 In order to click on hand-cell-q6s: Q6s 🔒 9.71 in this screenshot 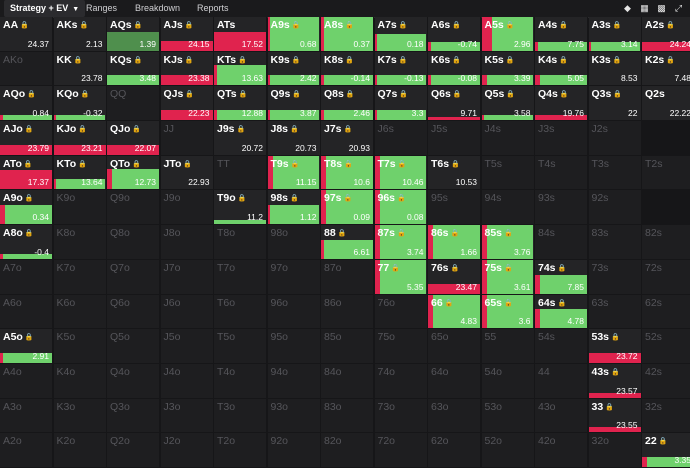, I will do `click(454, 104)`.